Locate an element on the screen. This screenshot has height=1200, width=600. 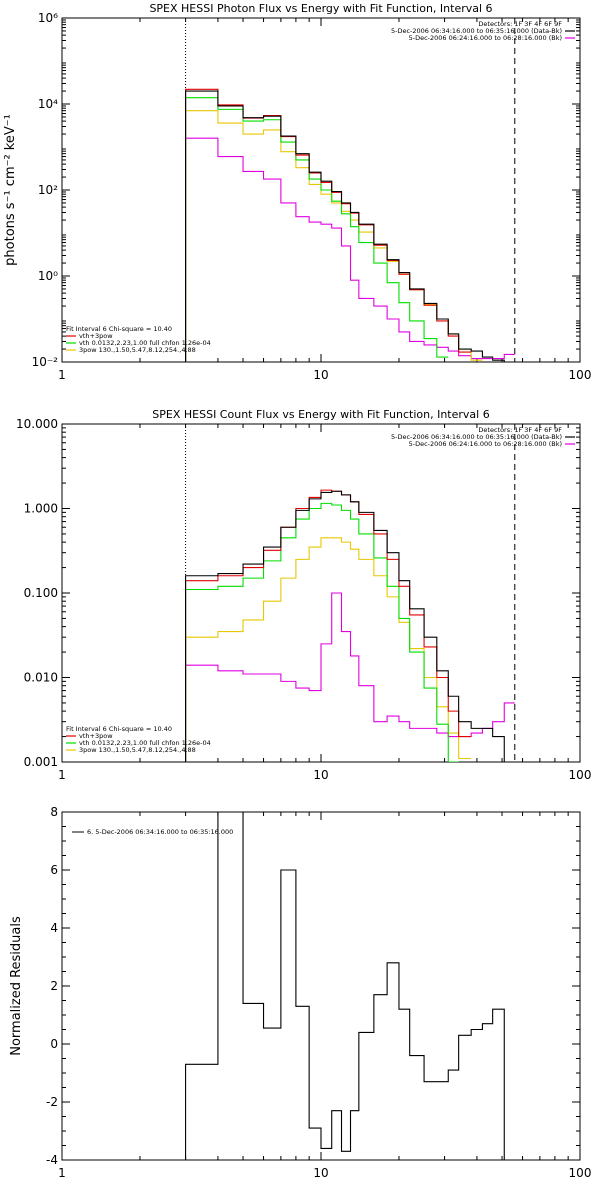
y-tick-label: 10⁶ is located at coordinates (48, 18).